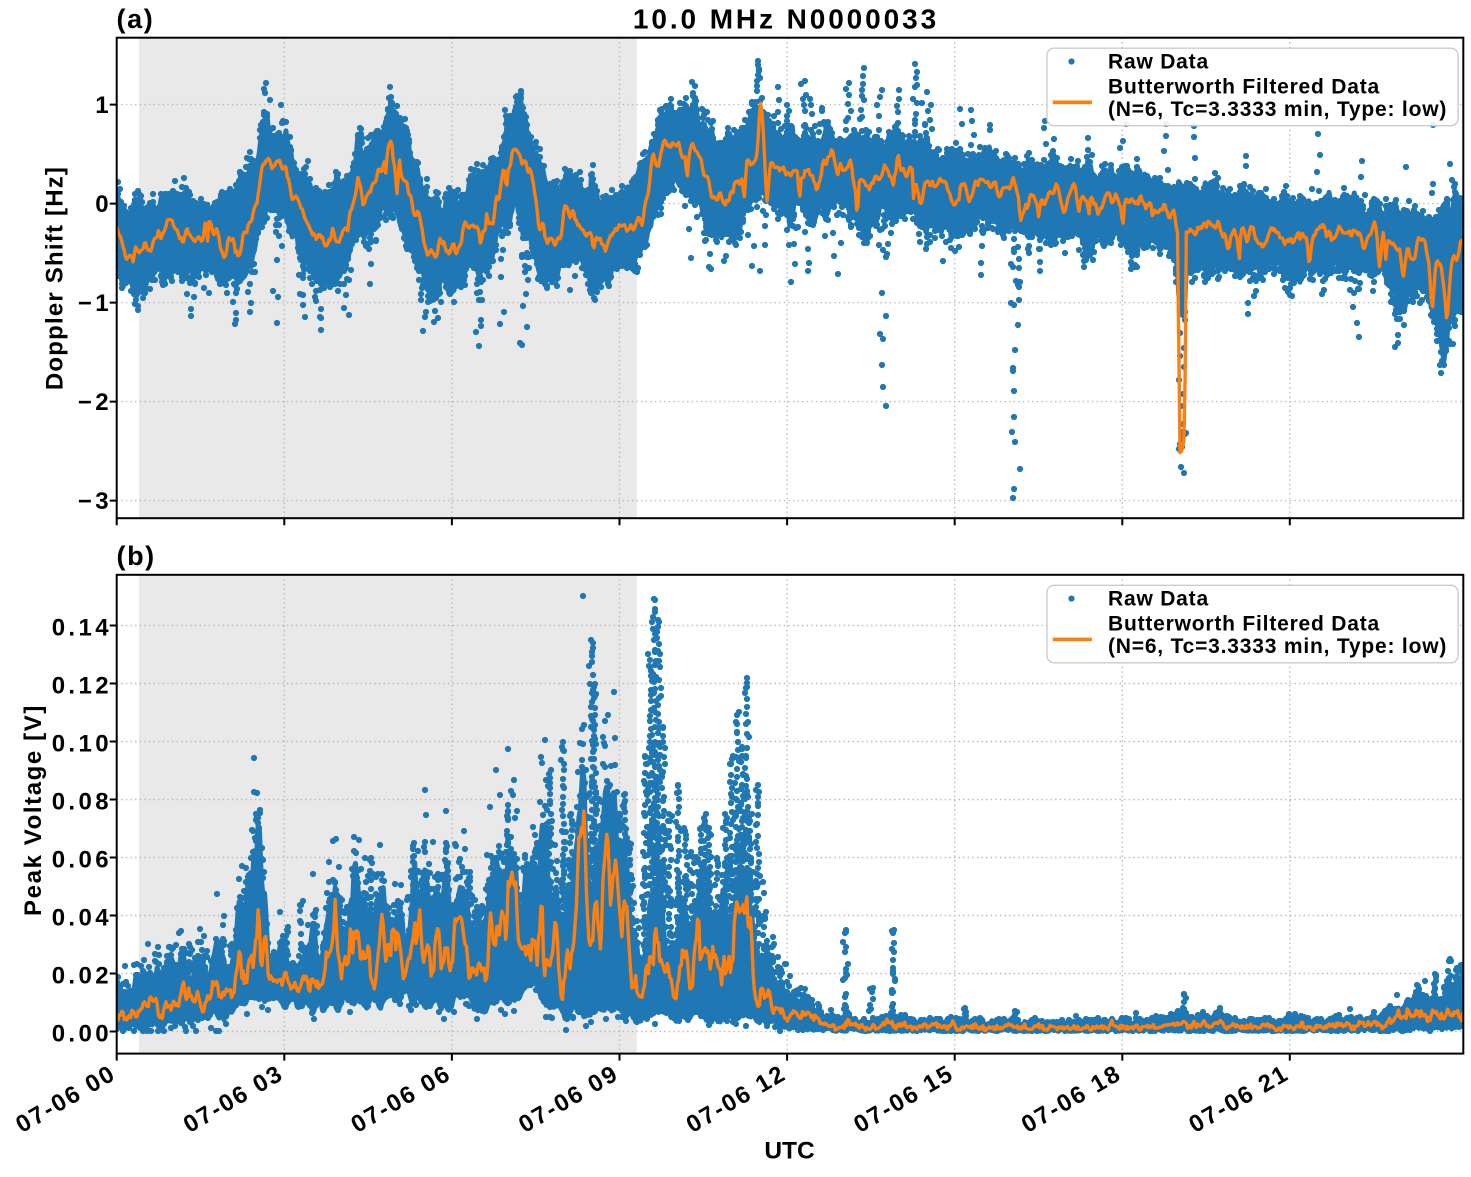 This screenshot has height=1177, width=1471. Describe the element at coordinates (82, 1034) in the screenshot. I see `svg-text: 0.00` at that location.